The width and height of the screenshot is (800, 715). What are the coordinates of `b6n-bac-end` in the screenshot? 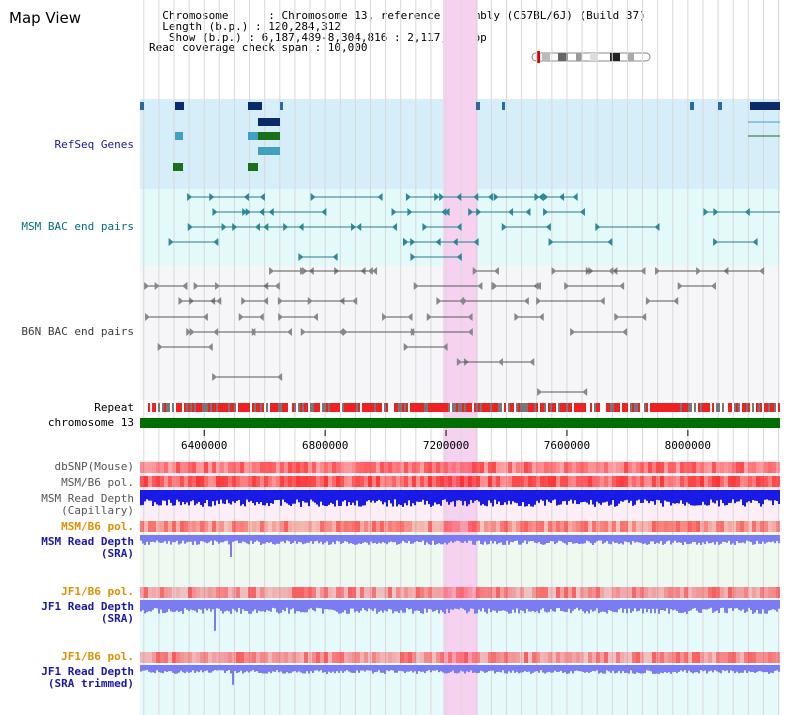 It's located at (215, 377).